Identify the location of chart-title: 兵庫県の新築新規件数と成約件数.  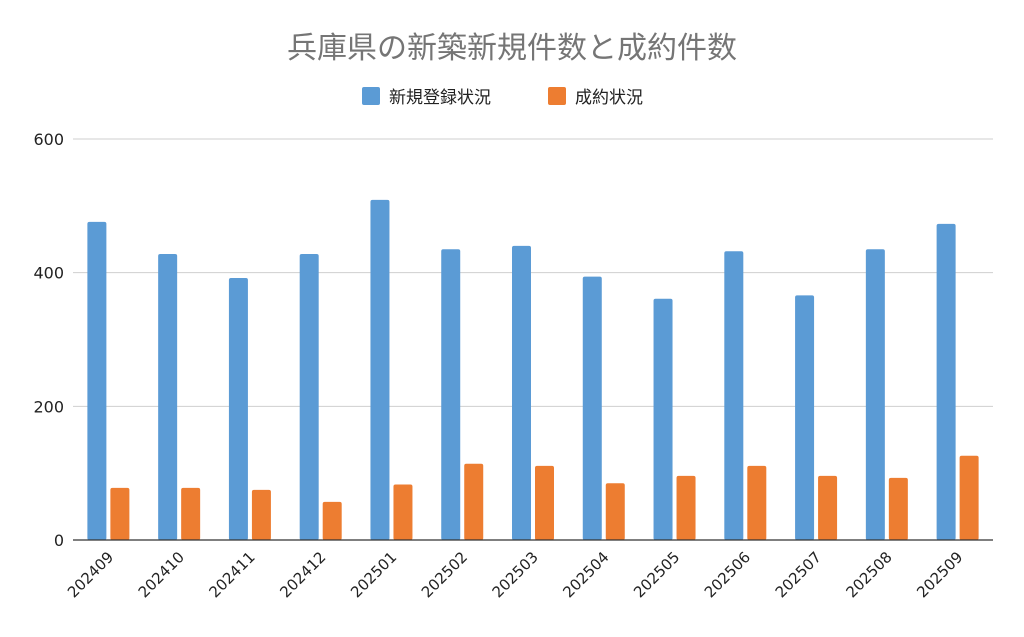
(512, 48).